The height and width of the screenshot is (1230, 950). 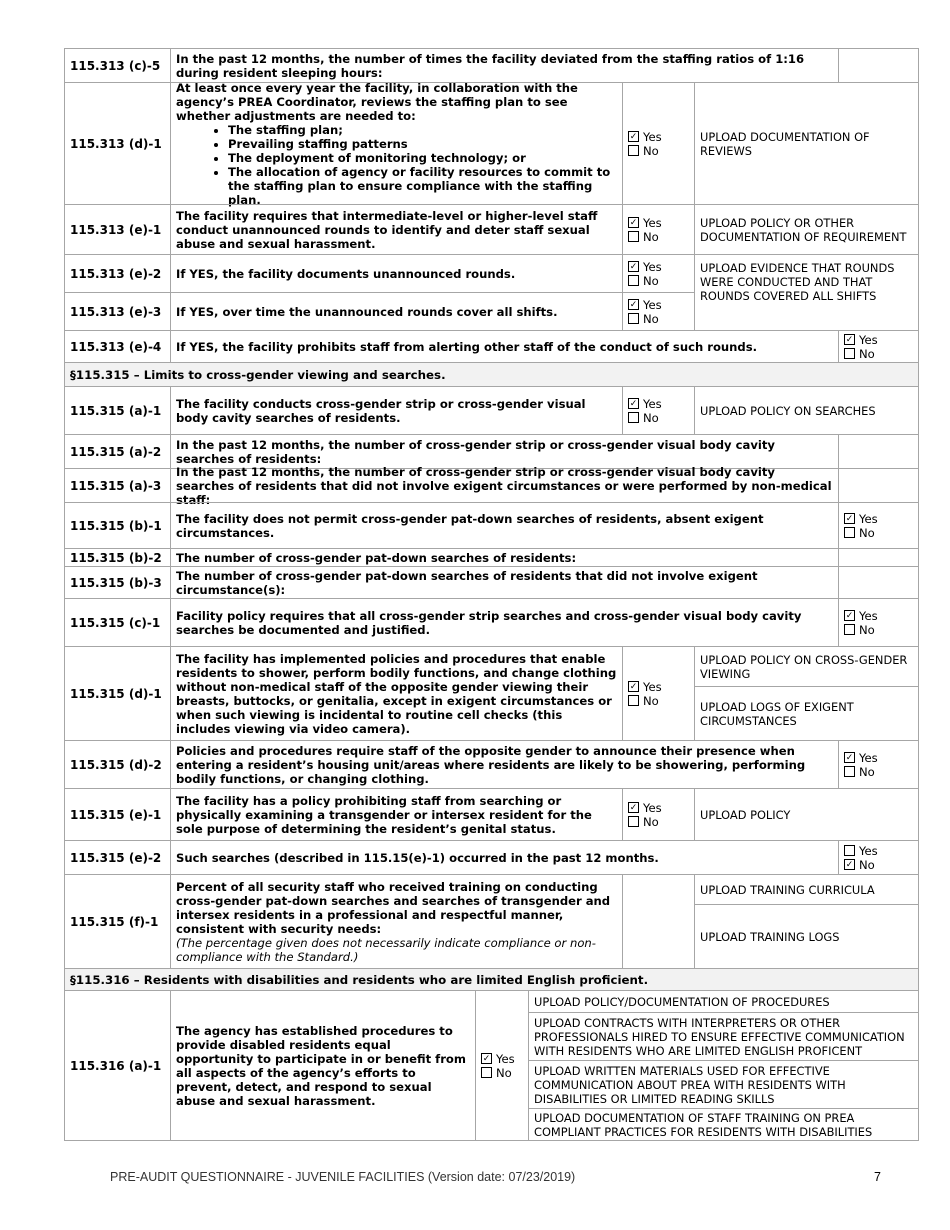 I want to click on requirement-id: 115.315 (f)-1, so click(x=117, y=921).